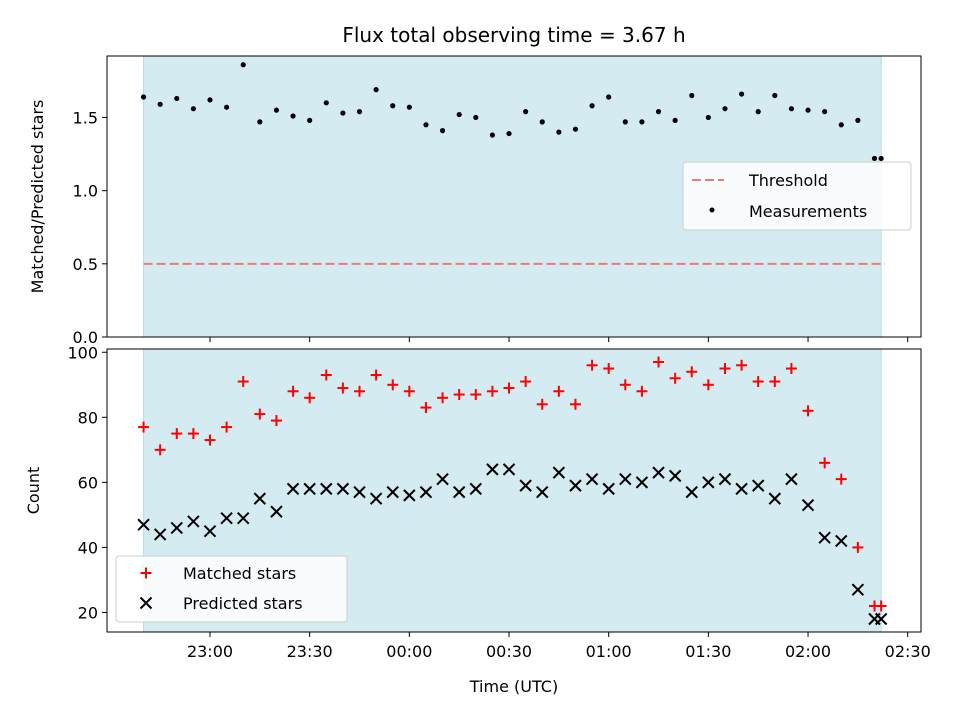 The height and width of the screenshot is (720, 960). What do you see at coordinates (90, 227) in the screenshot?
I see `top-y-ticks: 0.0 0.5 1.0 1.5` at bounding box center [90, 227].